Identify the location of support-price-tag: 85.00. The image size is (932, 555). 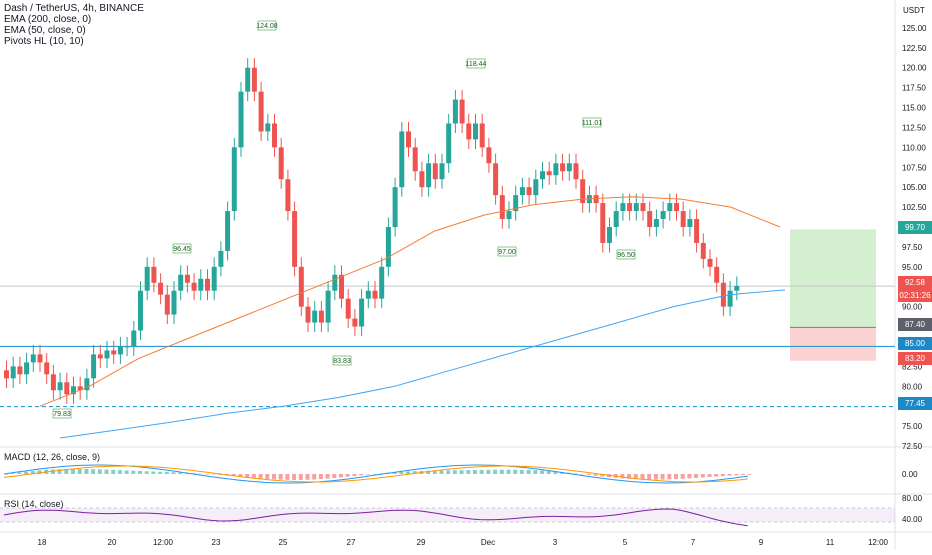
(915, 343).